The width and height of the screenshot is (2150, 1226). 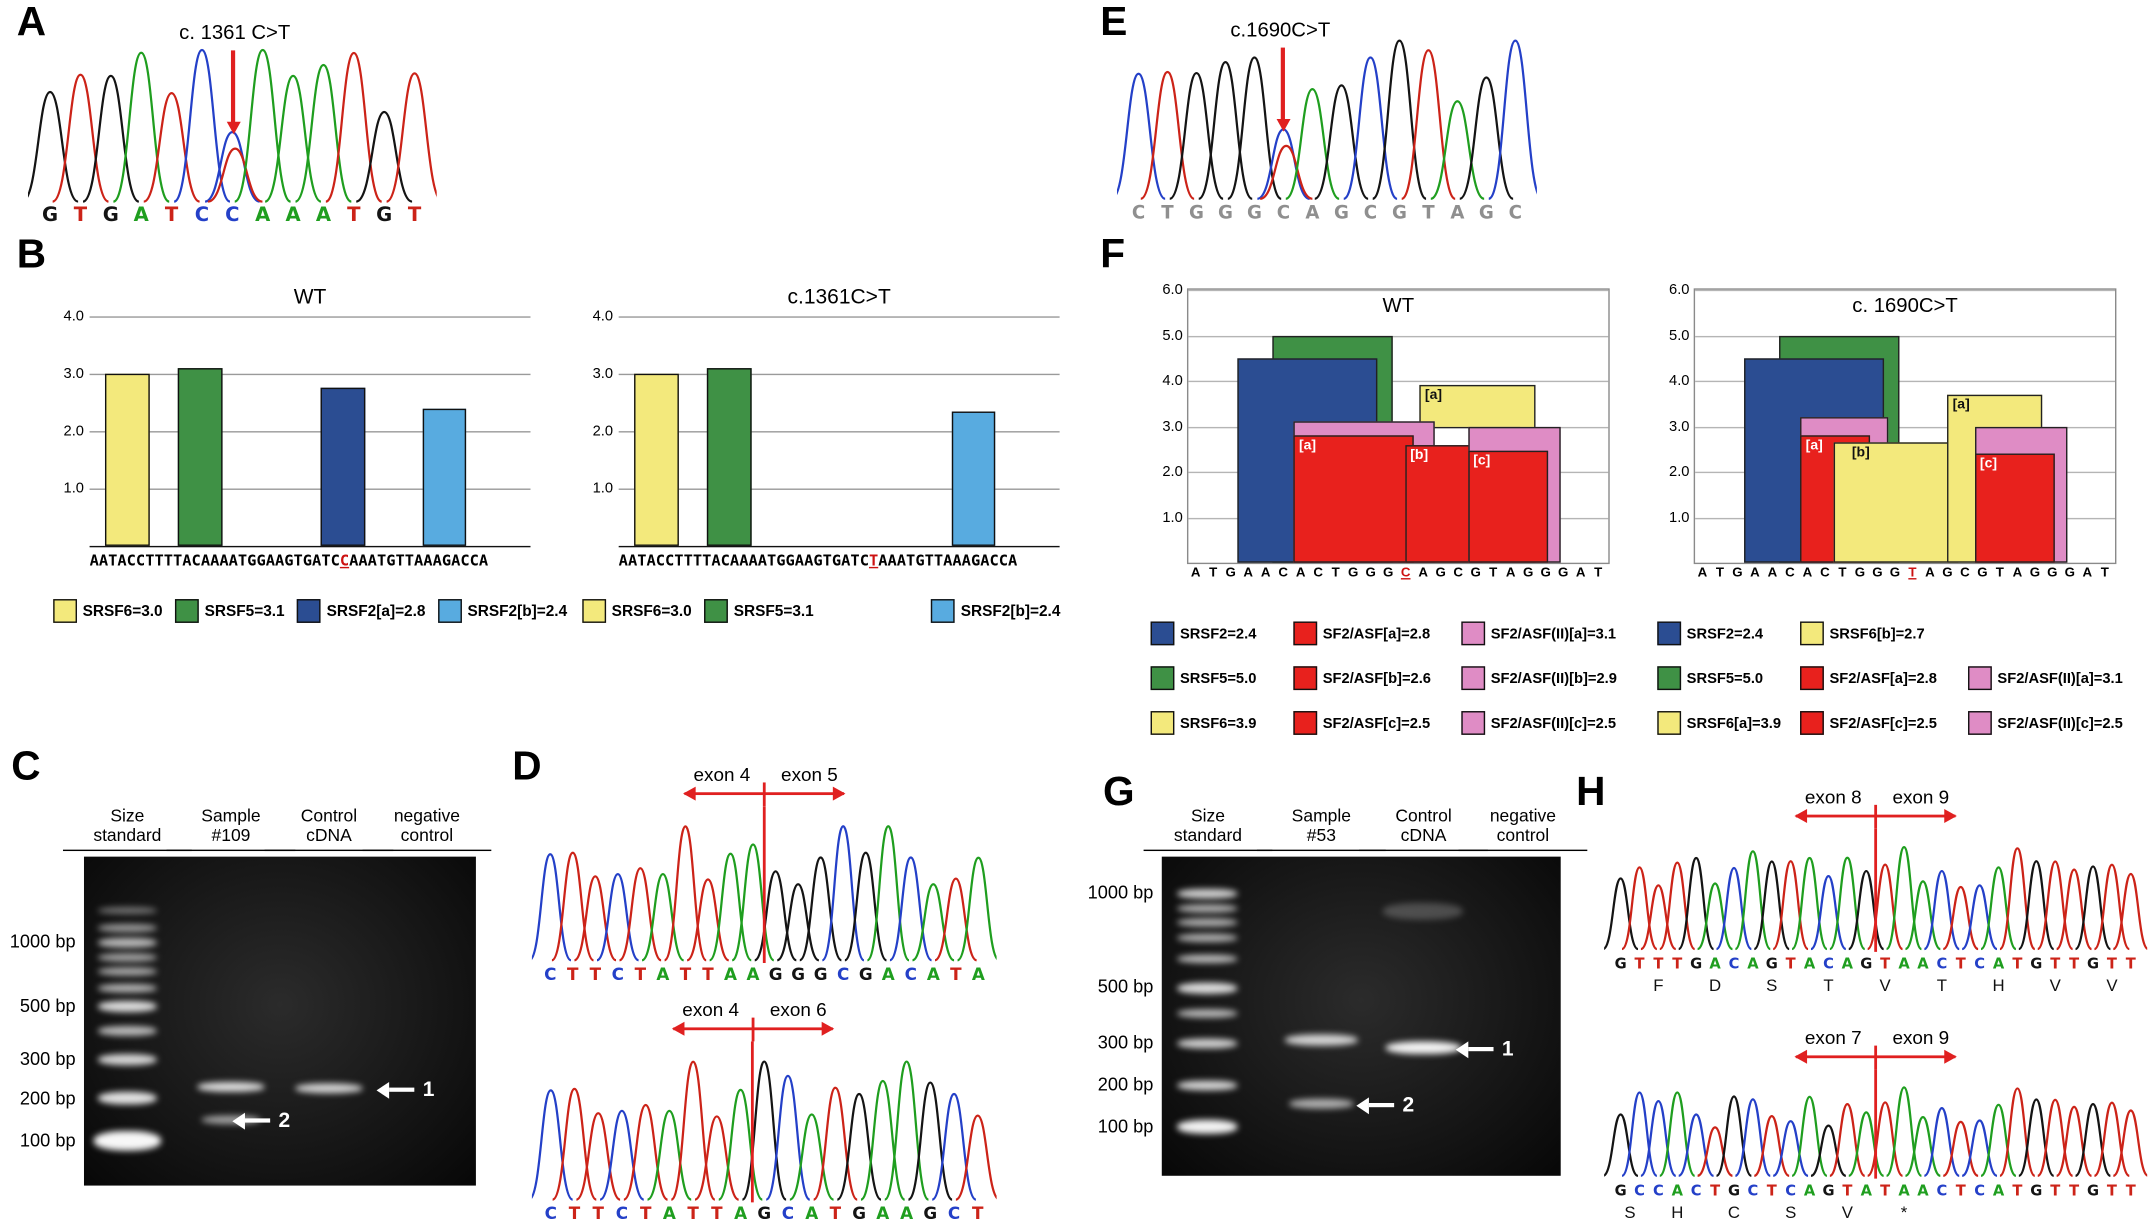 I want to click on chart-plot-area: 1.0 2.0 3.0 4.0, so click(x=826, y=428).